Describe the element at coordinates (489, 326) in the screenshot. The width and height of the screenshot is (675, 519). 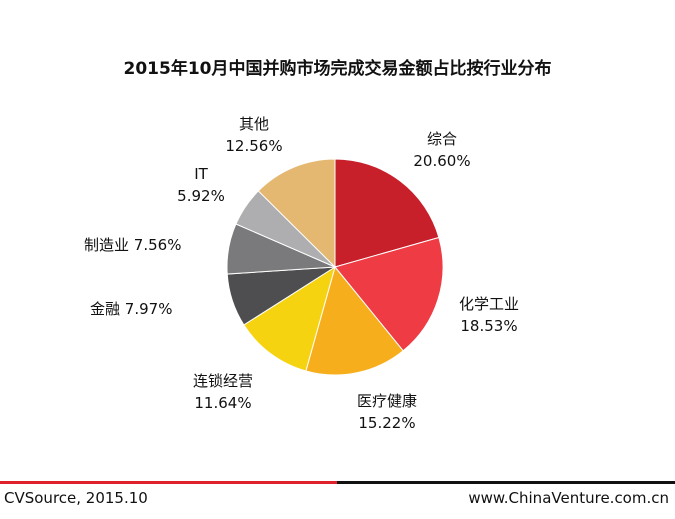
I see `slice-value-text: 18.53%` at that location.